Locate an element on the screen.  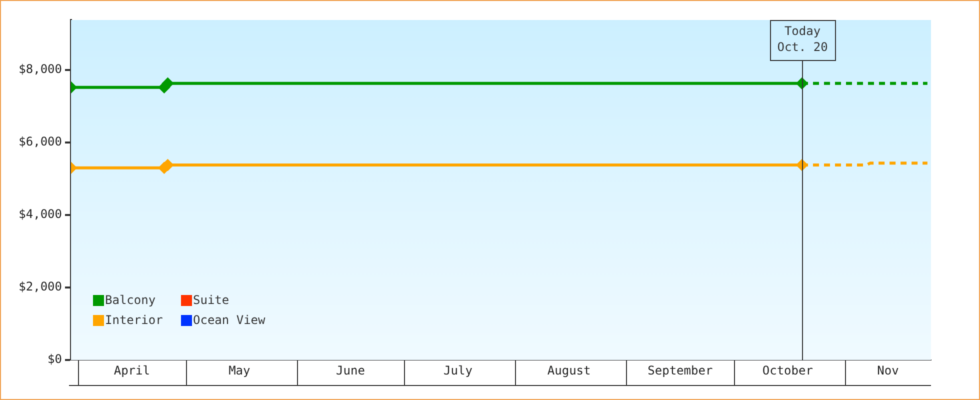
legend-label: Balcony is located at coordinates (130, 300).